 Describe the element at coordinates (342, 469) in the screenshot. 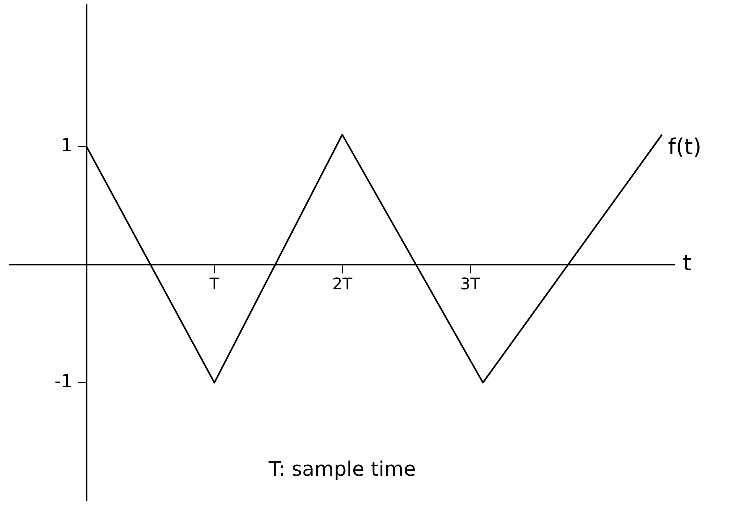

I see `annotation: T: sample time` at that location.